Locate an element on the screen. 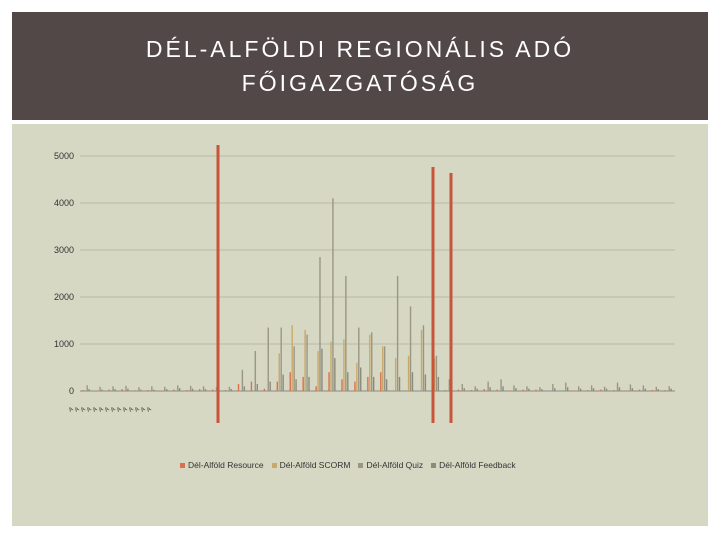 Image resolution: width=720 pixels, height=540 pixels. page-title-line2: FŐIGAZGATÓSÁG is located at coordinates (360, 83).